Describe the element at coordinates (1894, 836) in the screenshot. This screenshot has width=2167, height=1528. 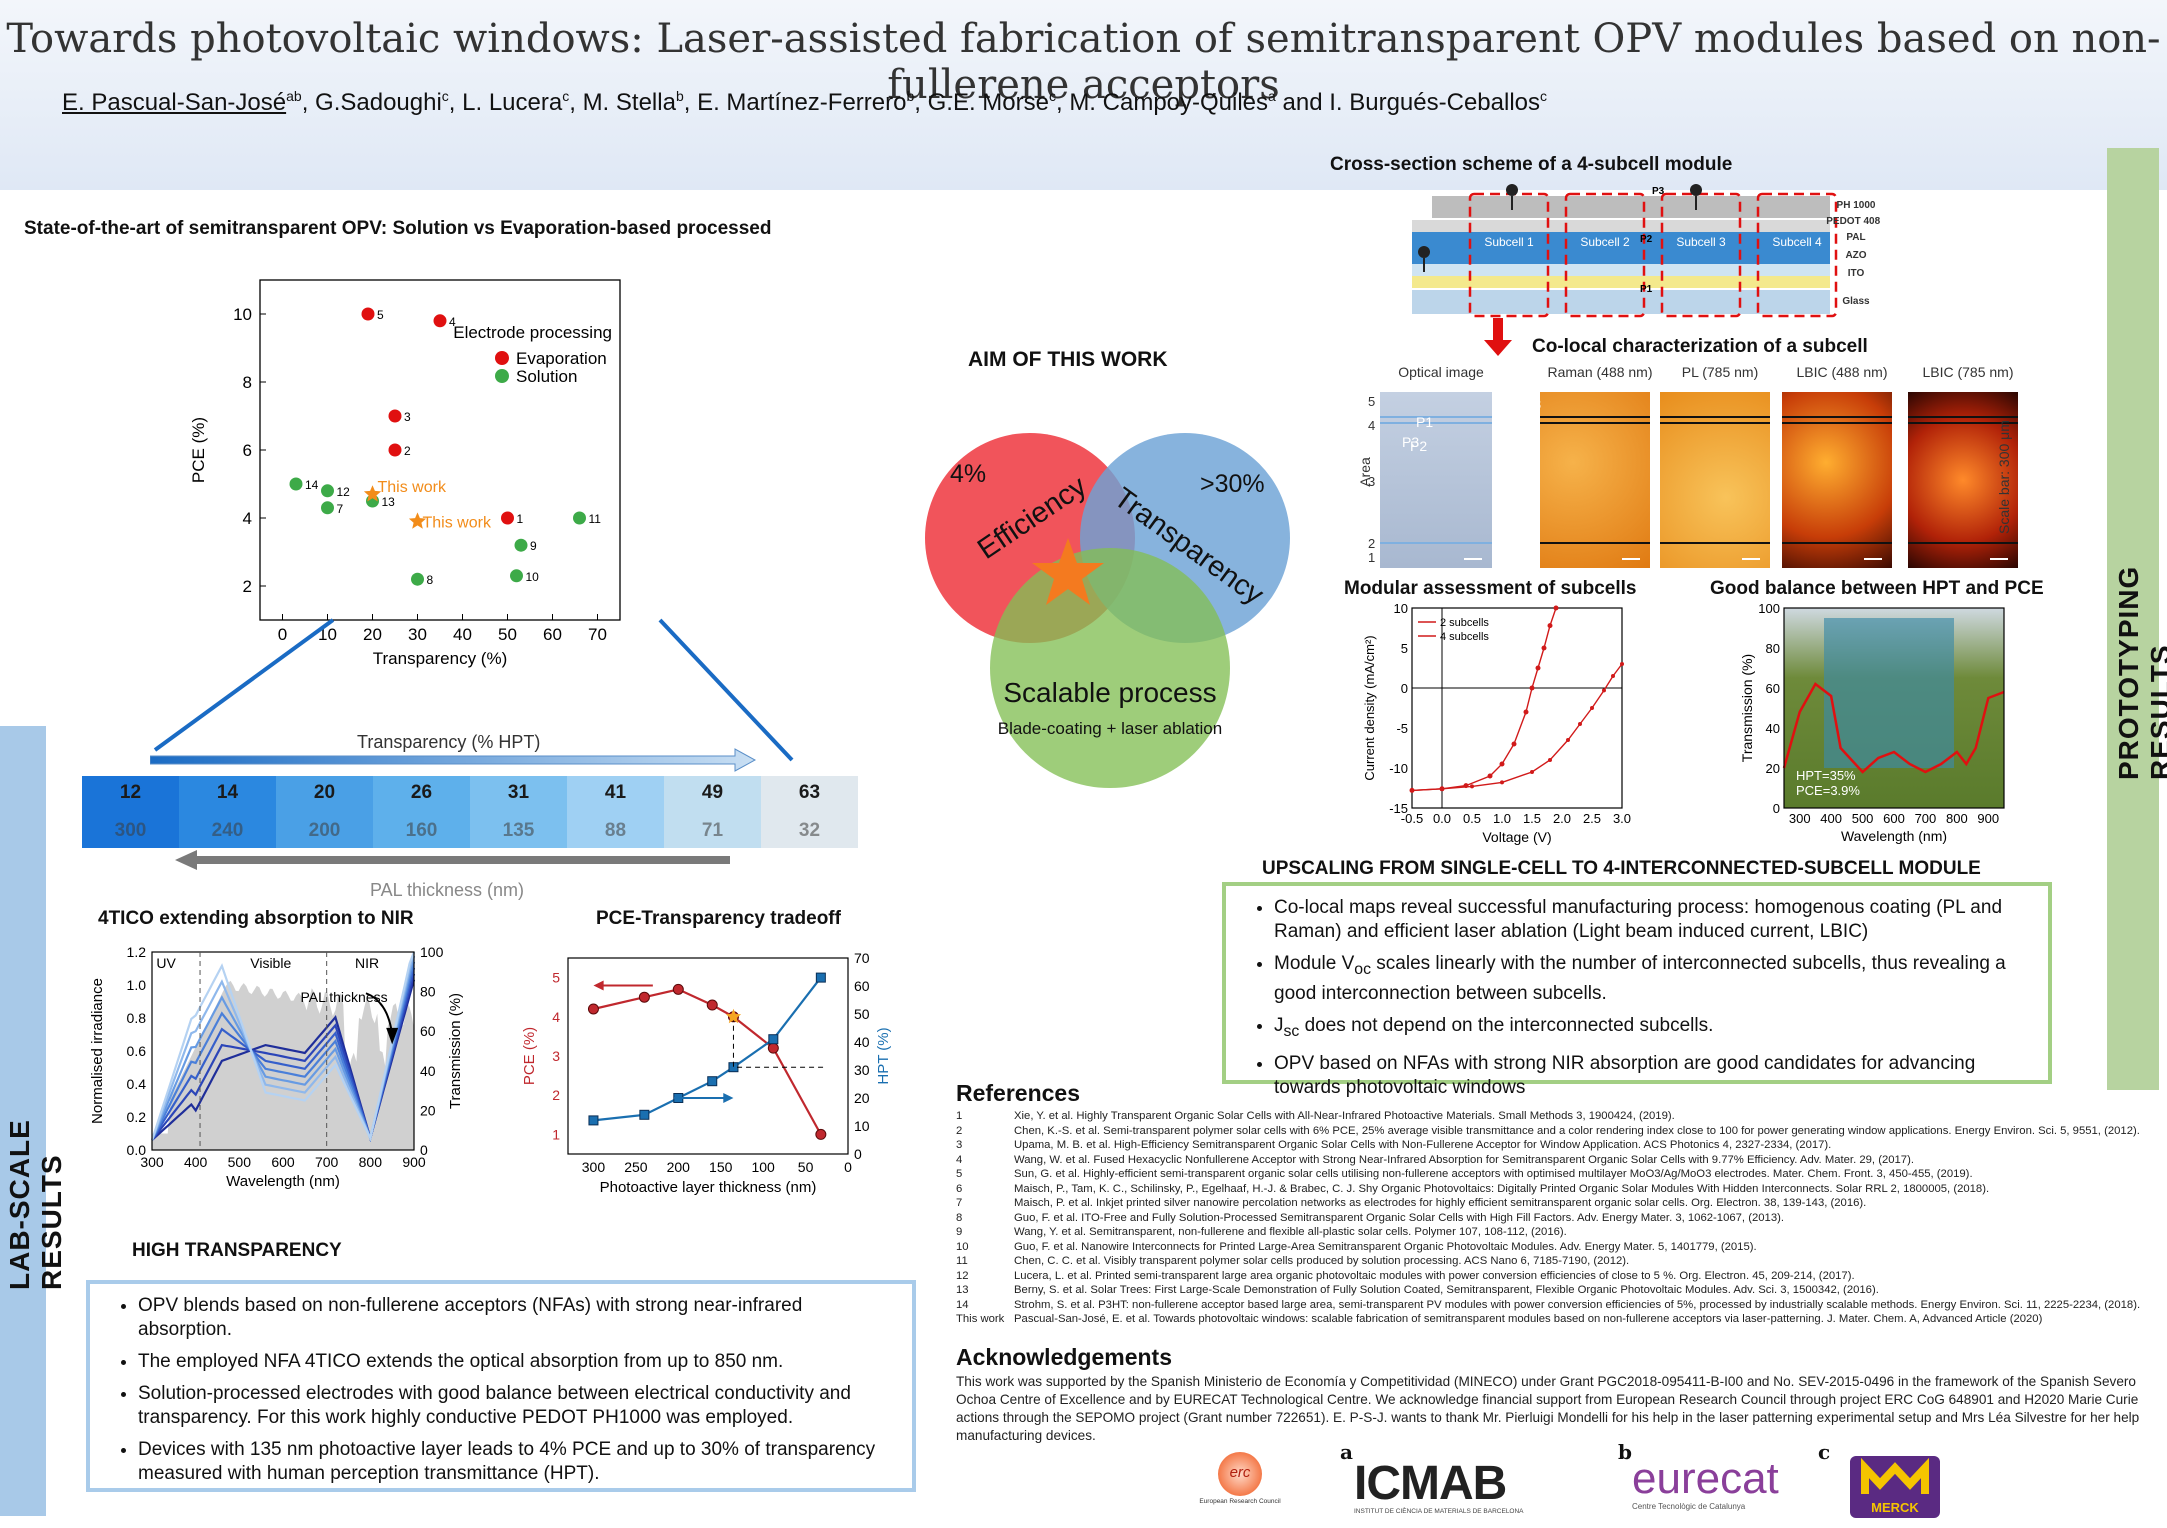
I see `x-axis-label: Wavelength (nm)` at that location.